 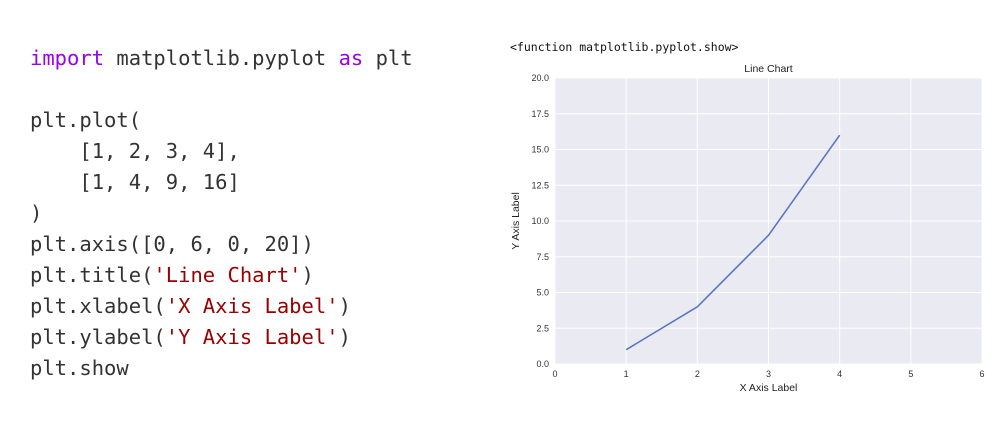 I want to click on code-string: 'Line Chart', so click(x=227, y=275).